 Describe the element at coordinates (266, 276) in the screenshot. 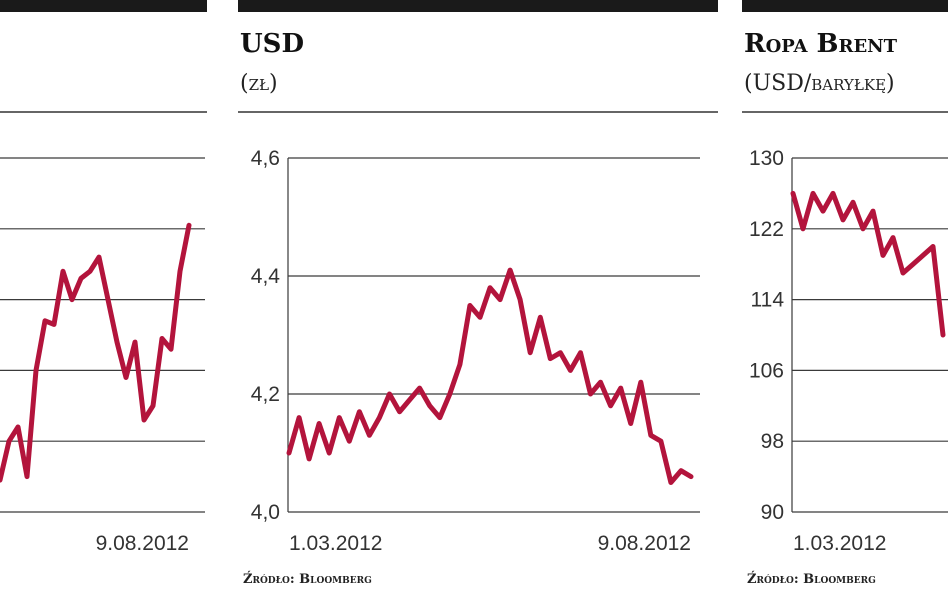

I see `y-tick-label: 4,4` at that location.